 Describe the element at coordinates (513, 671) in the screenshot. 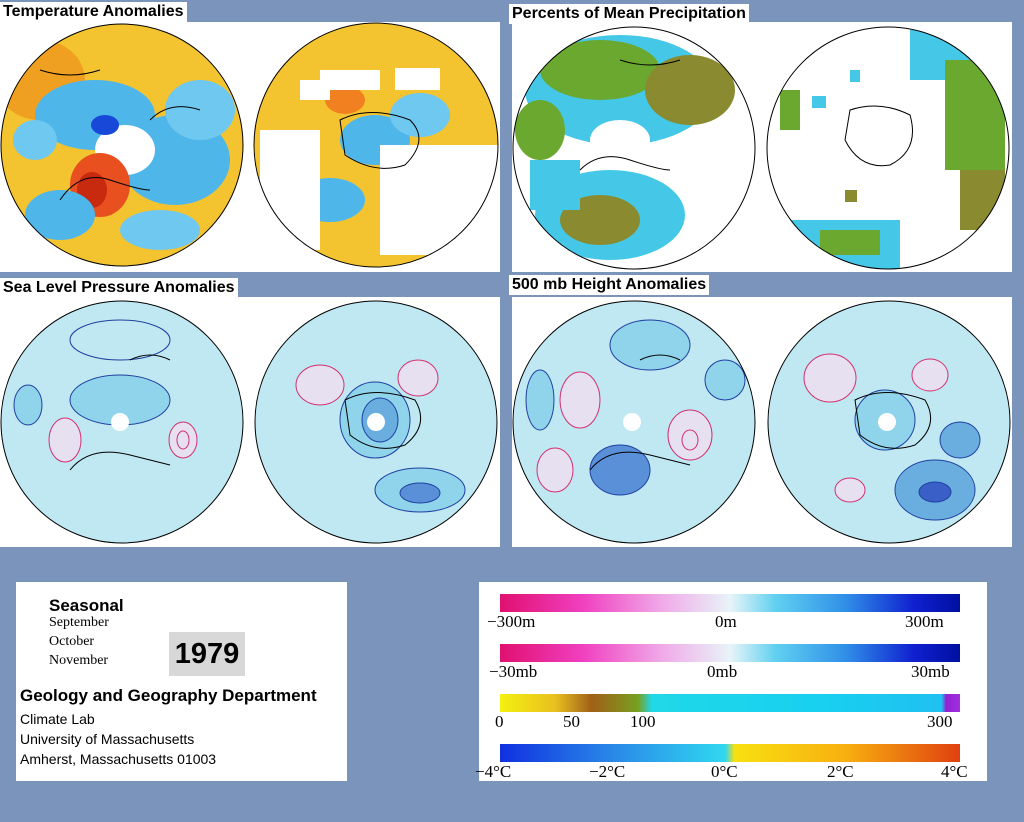

I see `pressure-label-min: −30mb` at that location.